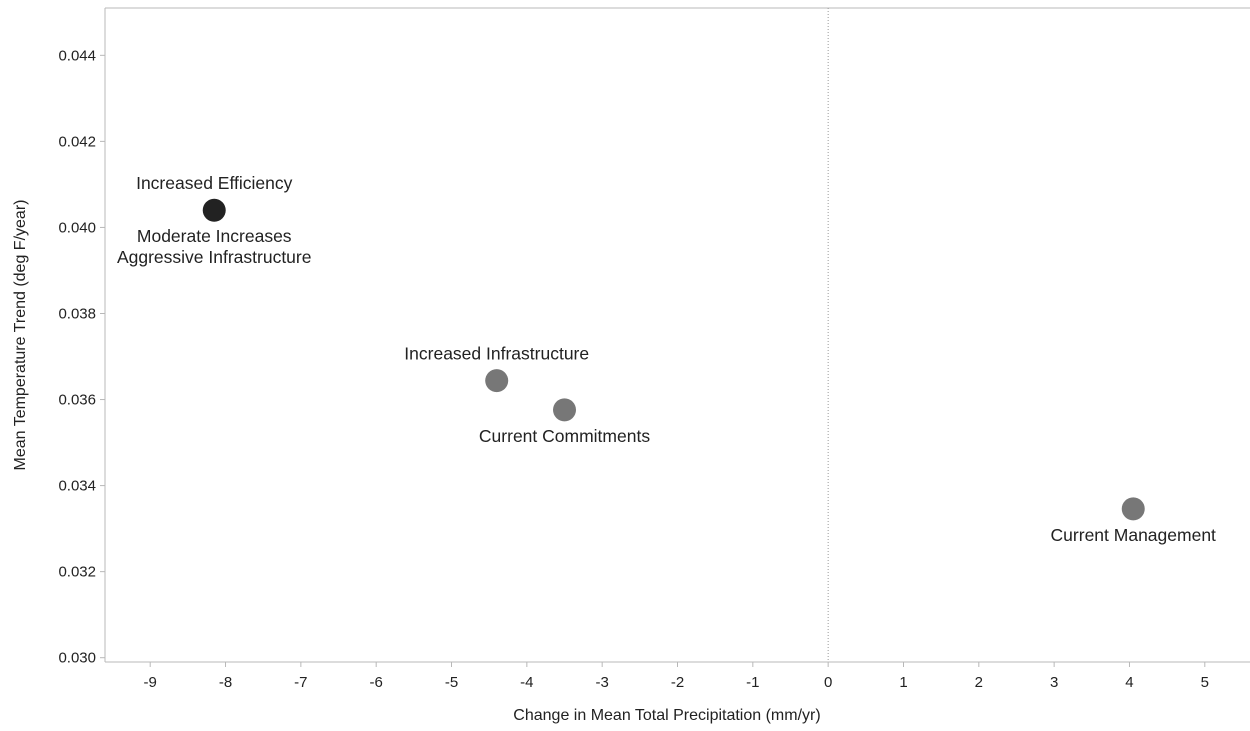 The image size is (1250, 731). Describe the element at coordinates (979, 682) in the screenshot. I see `x-tick-label: 2` at that location.